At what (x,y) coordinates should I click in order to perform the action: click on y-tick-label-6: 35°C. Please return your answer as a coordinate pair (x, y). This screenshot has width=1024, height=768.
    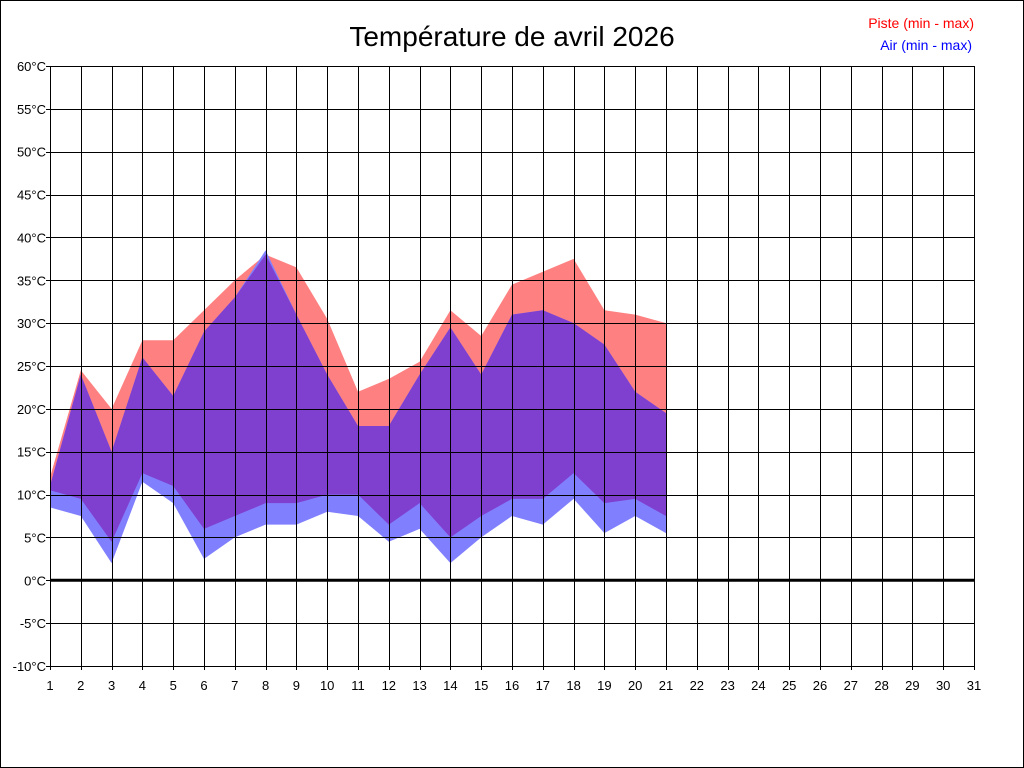
    Looking at the image, I should click on (31, 280).